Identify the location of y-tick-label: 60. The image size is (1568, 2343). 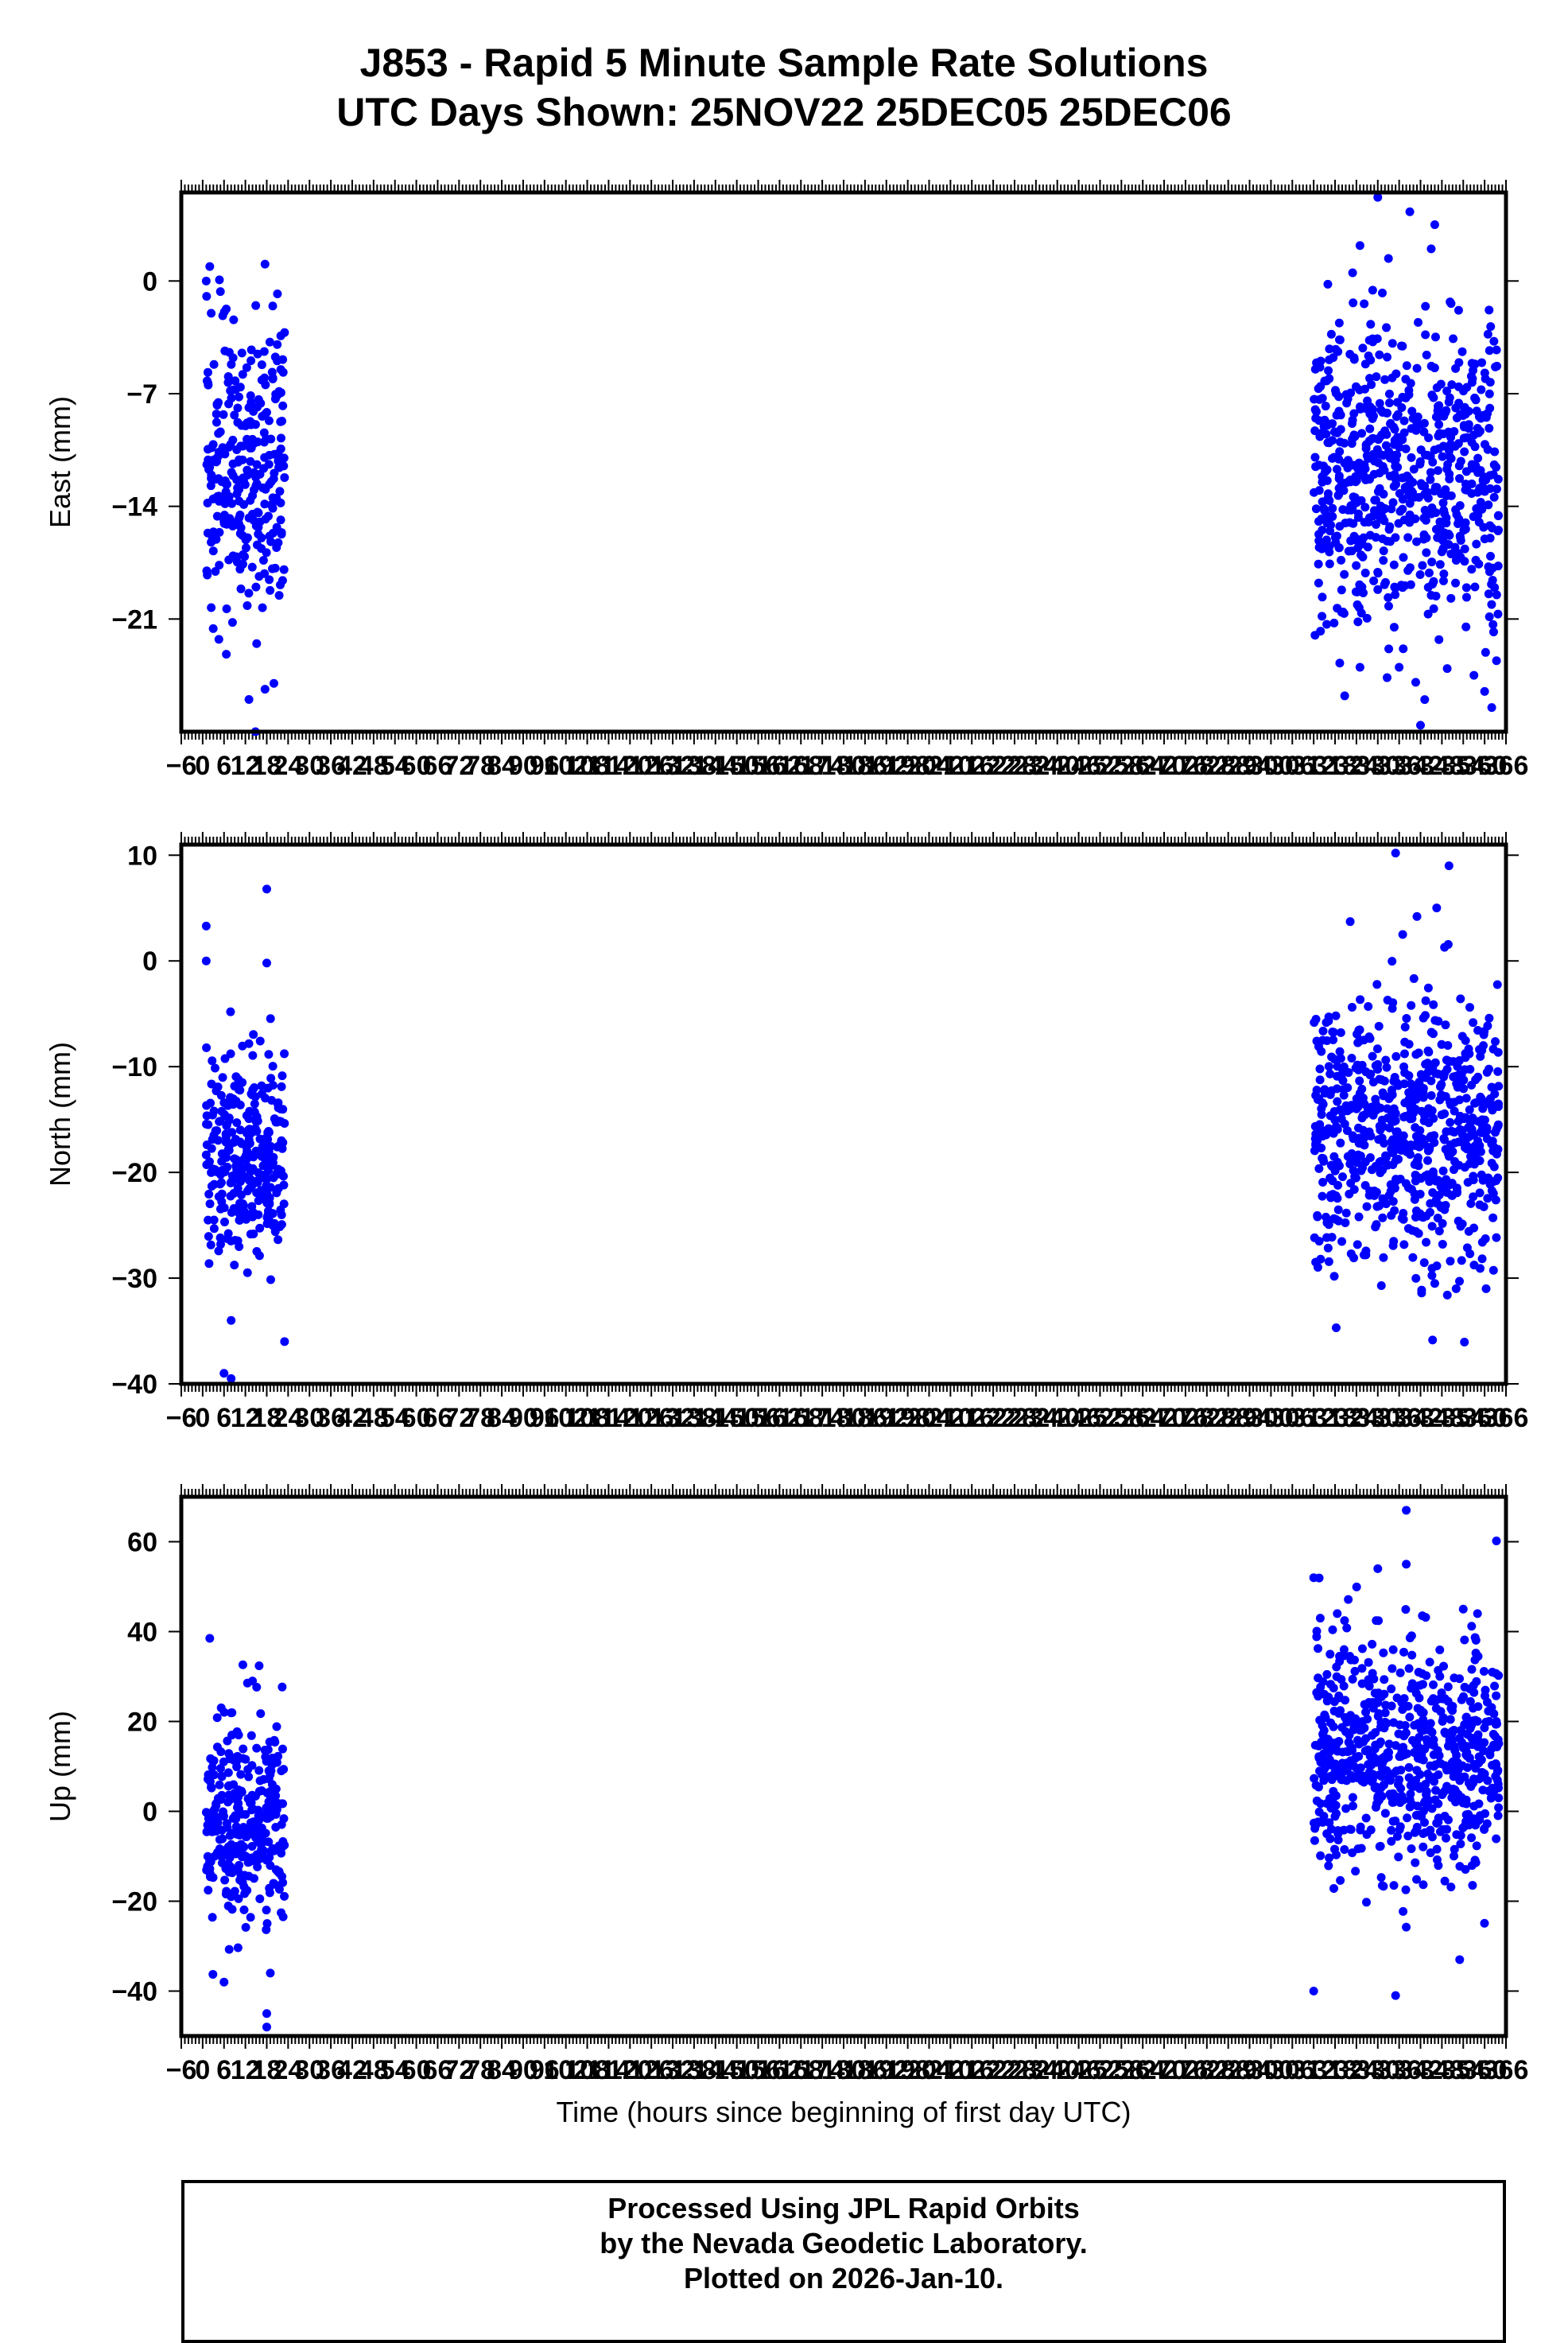
(142, 1543).